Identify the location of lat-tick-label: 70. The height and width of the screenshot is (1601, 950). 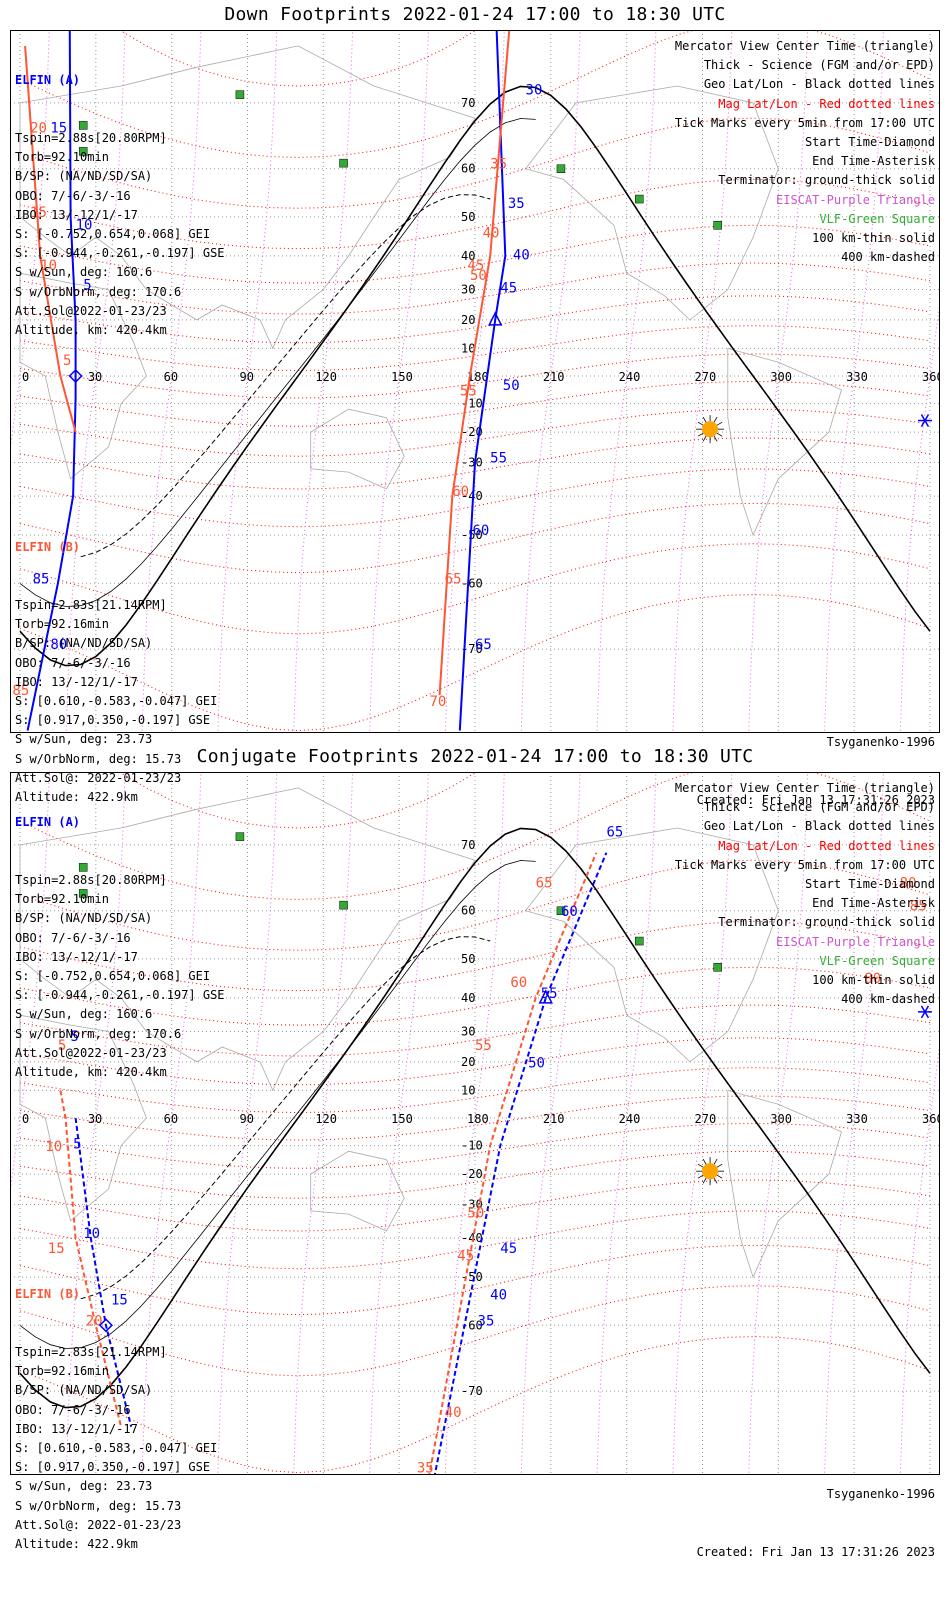
(468, 103).